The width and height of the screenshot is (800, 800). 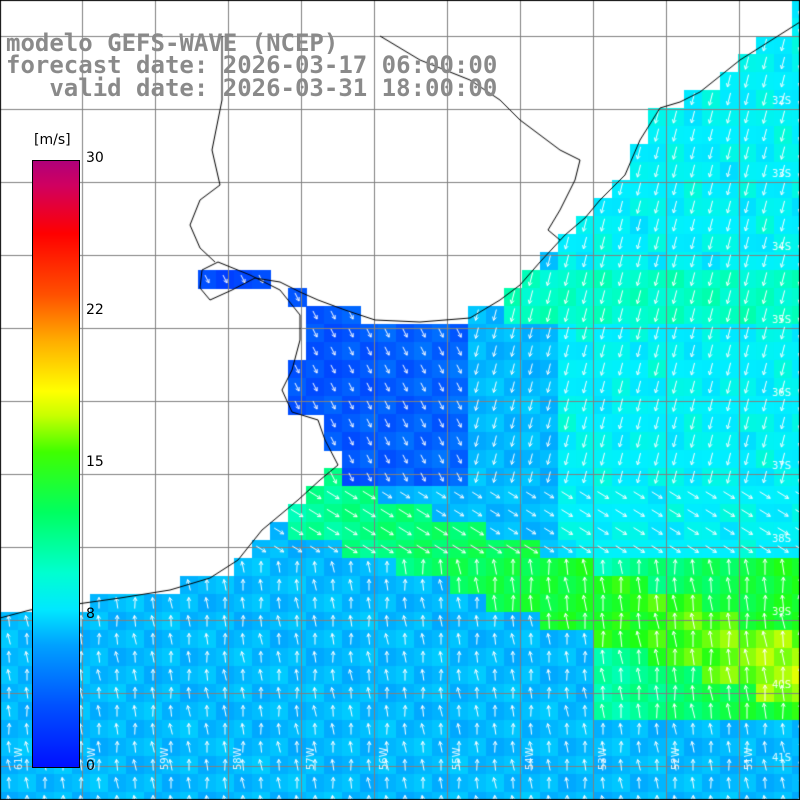 What do you see at coordinates (90, 614) in the screenshot?
I see `colorbar-tick-8: 8` at bounding box center [90, 614].